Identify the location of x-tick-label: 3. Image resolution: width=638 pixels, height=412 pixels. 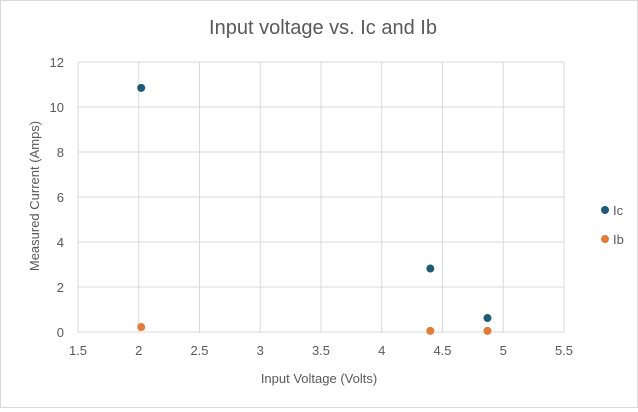
(260, 350).